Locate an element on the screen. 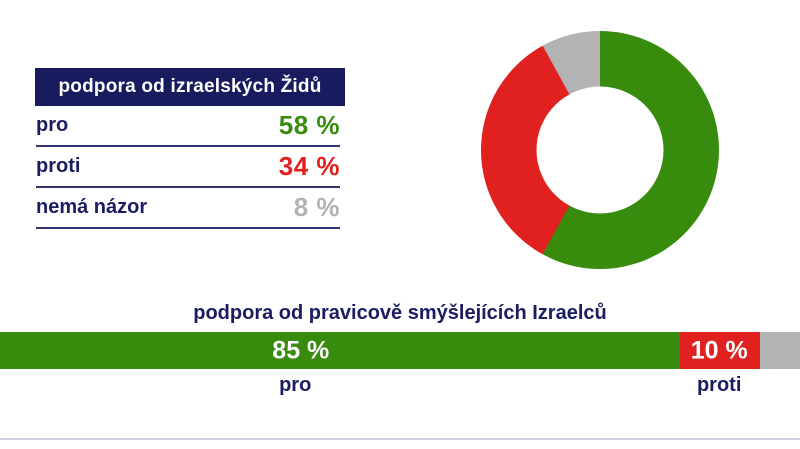 This screenshot has height=449, width=800. donut-chart-hole is located at coordinates (600, 150).